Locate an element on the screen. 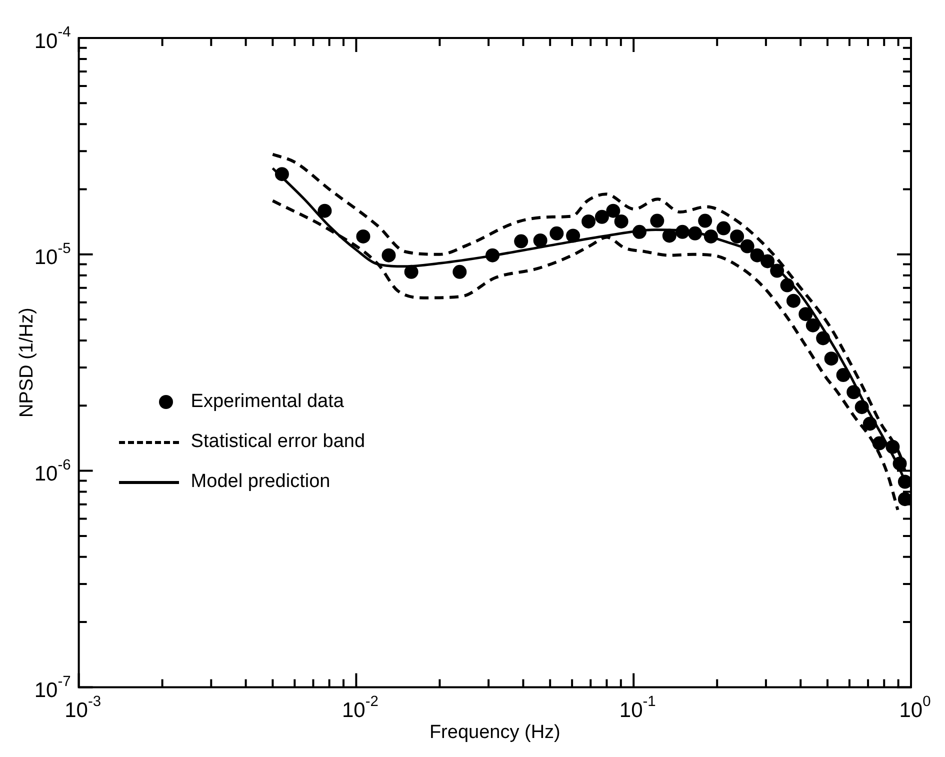 The width and height of the screenshot is (945, 757). y-axis-title: NPSD (1/Hz) is located at coordinates (27, 363).